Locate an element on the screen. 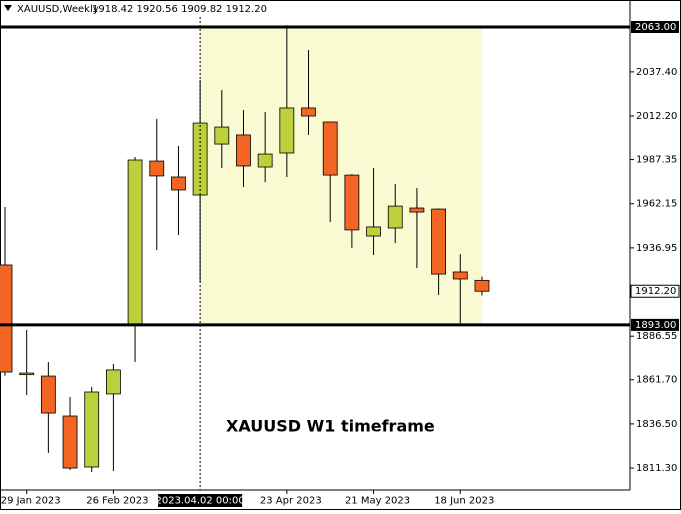  y-tick-label: 1886.55 is located at coordinates (656, 336).